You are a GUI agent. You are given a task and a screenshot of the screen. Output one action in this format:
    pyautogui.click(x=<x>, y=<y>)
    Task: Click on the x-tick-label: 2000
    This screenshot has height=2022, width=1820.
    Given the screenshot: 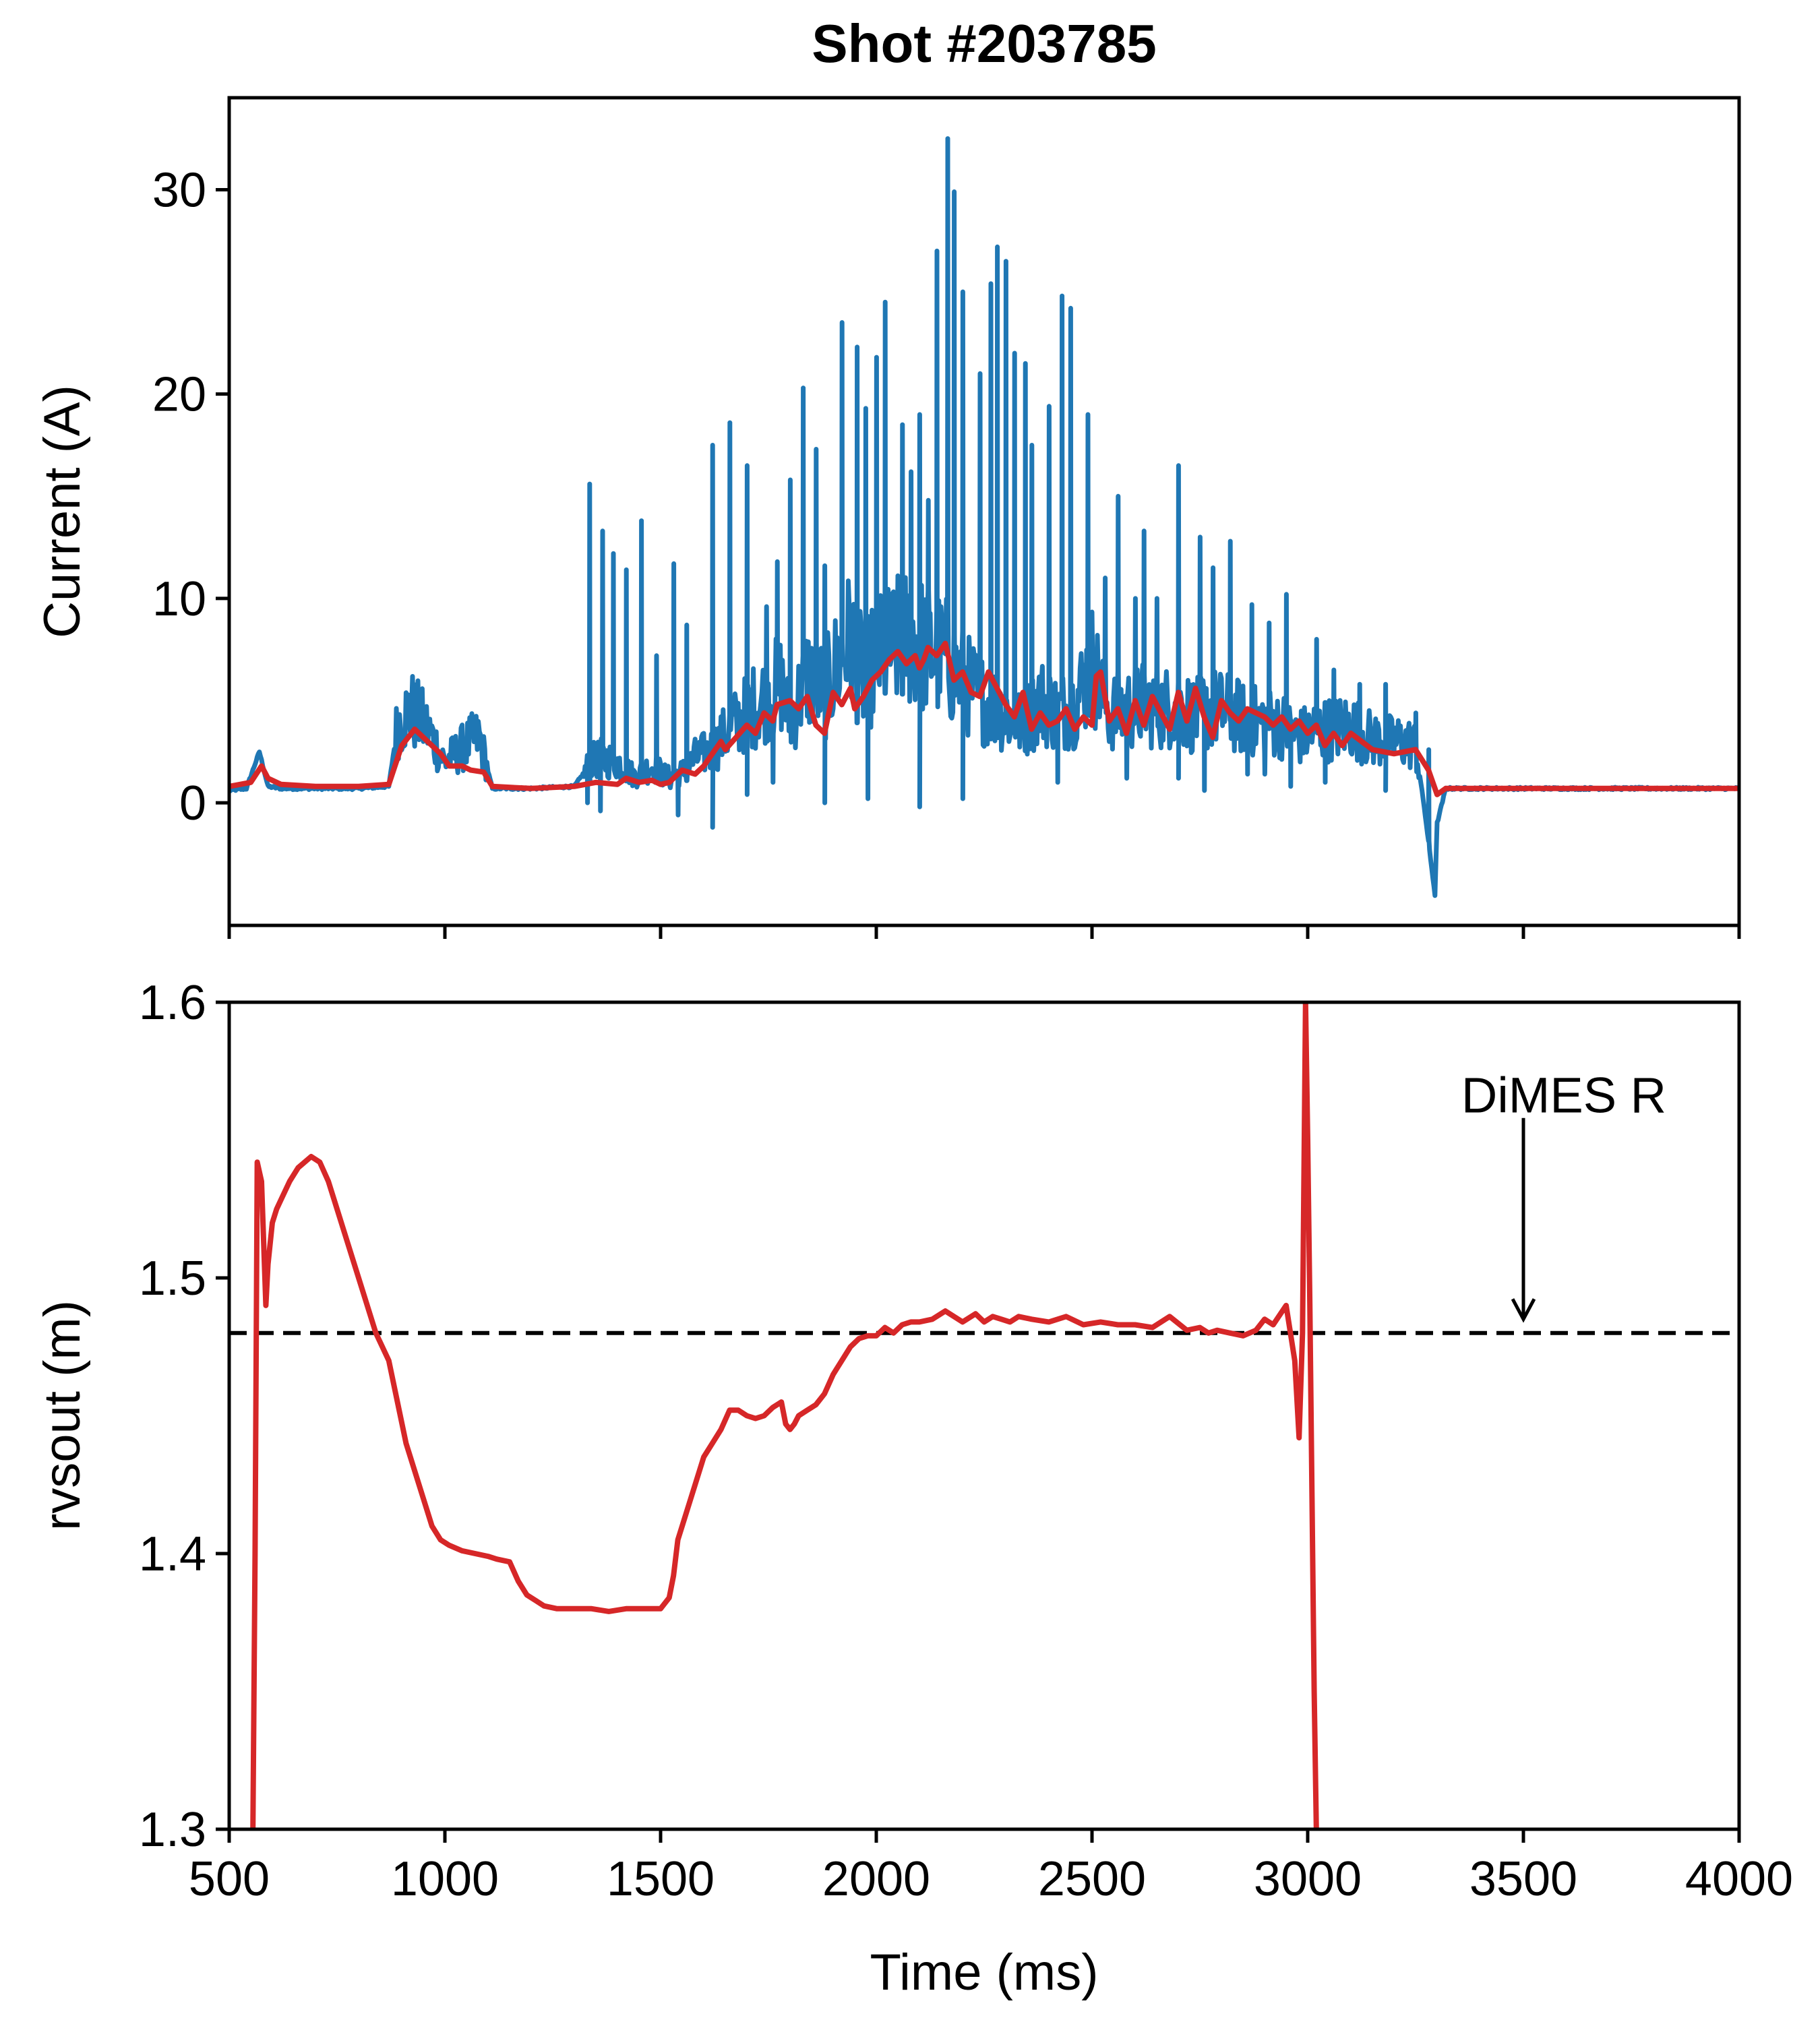 What is the action you would take?
    pyautogui.click(x=876, y=1879)
    